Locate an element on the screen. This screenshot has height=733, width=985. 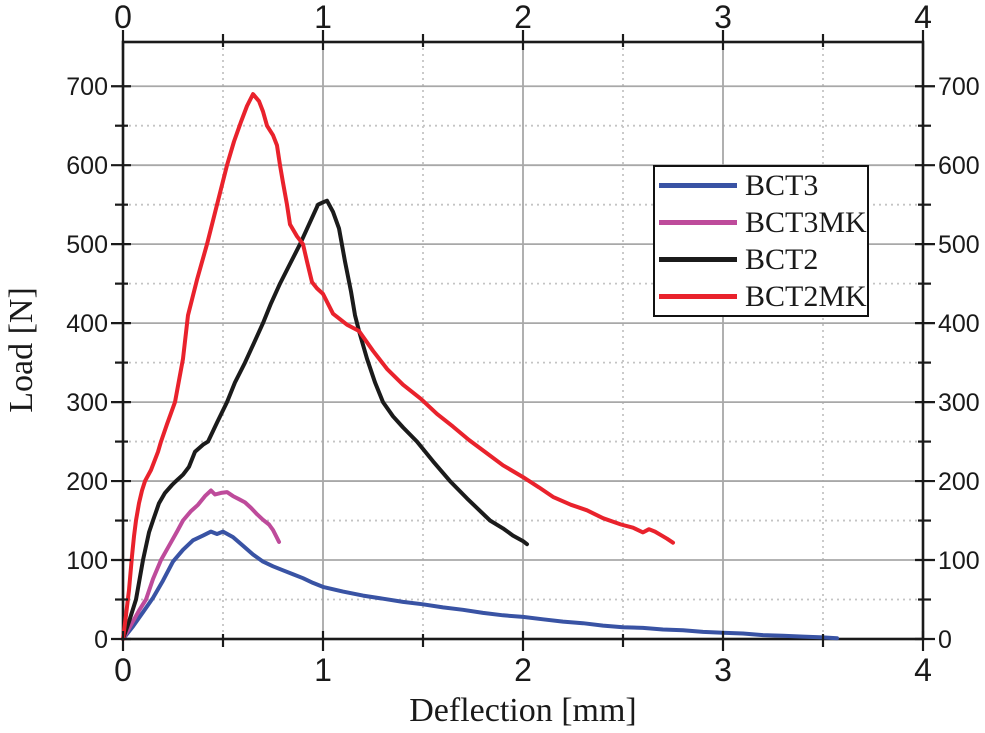
legend-item: BCT2MK is located at coordinates (761, 296).